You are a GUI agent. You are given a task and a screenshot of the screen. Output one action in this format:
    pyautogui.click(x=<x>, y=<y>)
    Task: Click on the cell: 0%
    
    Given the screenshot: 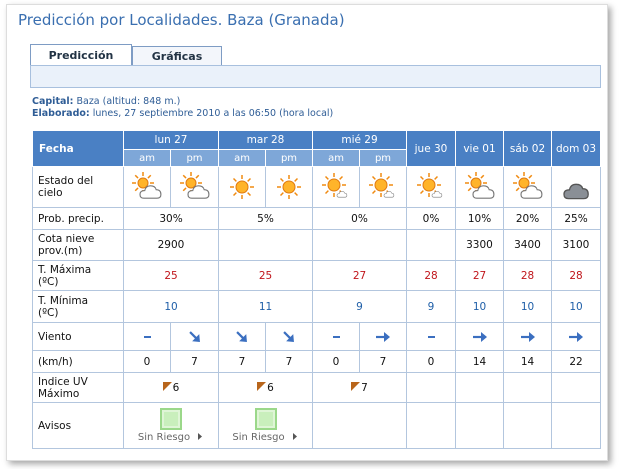 What is the action you would take?
    pyautogui.click(x=359, y=218)
    